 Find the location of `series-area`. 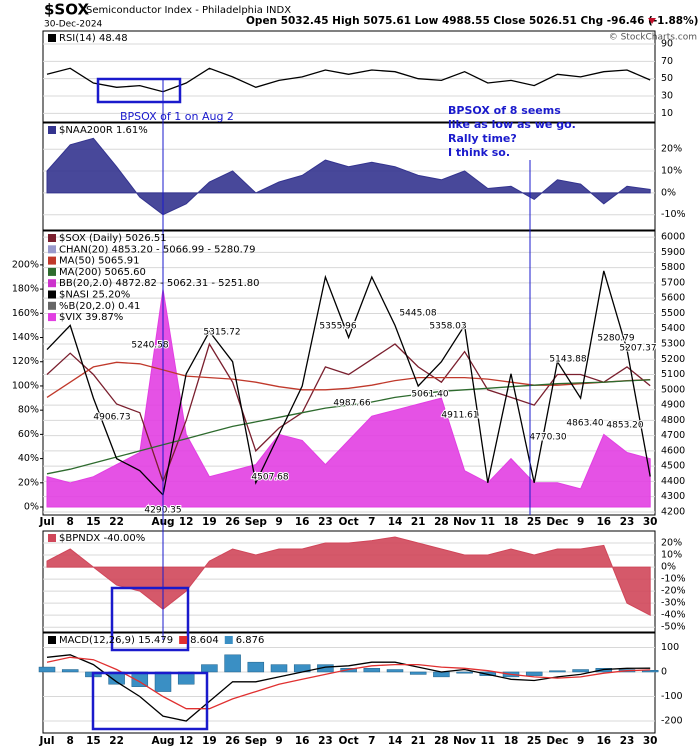

series-area is located at coordinates (348, 176).